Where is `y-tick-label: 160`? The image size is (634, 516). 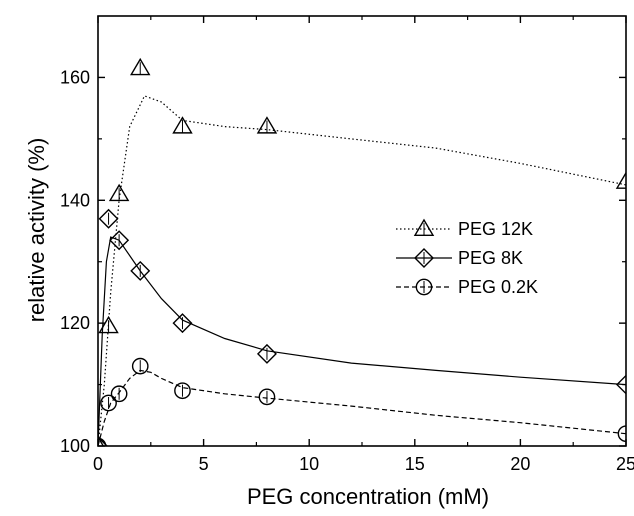 y-tick-label: 160 is located at coordinates (75, 77).